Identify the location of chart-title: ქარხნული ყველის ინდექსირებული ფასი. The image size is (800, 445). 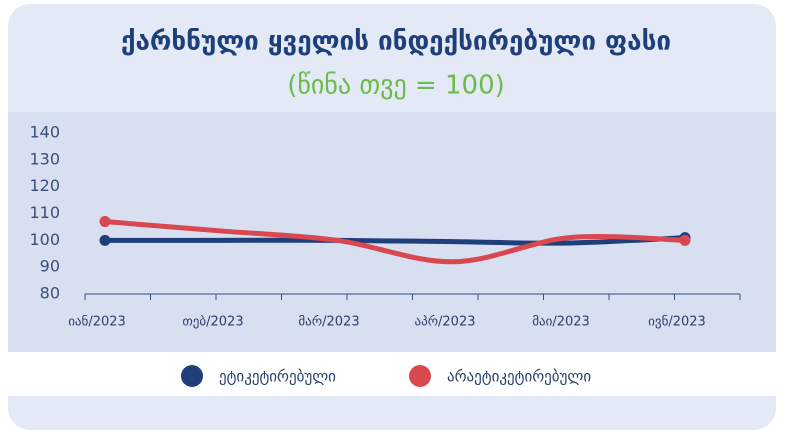
(396, 42).